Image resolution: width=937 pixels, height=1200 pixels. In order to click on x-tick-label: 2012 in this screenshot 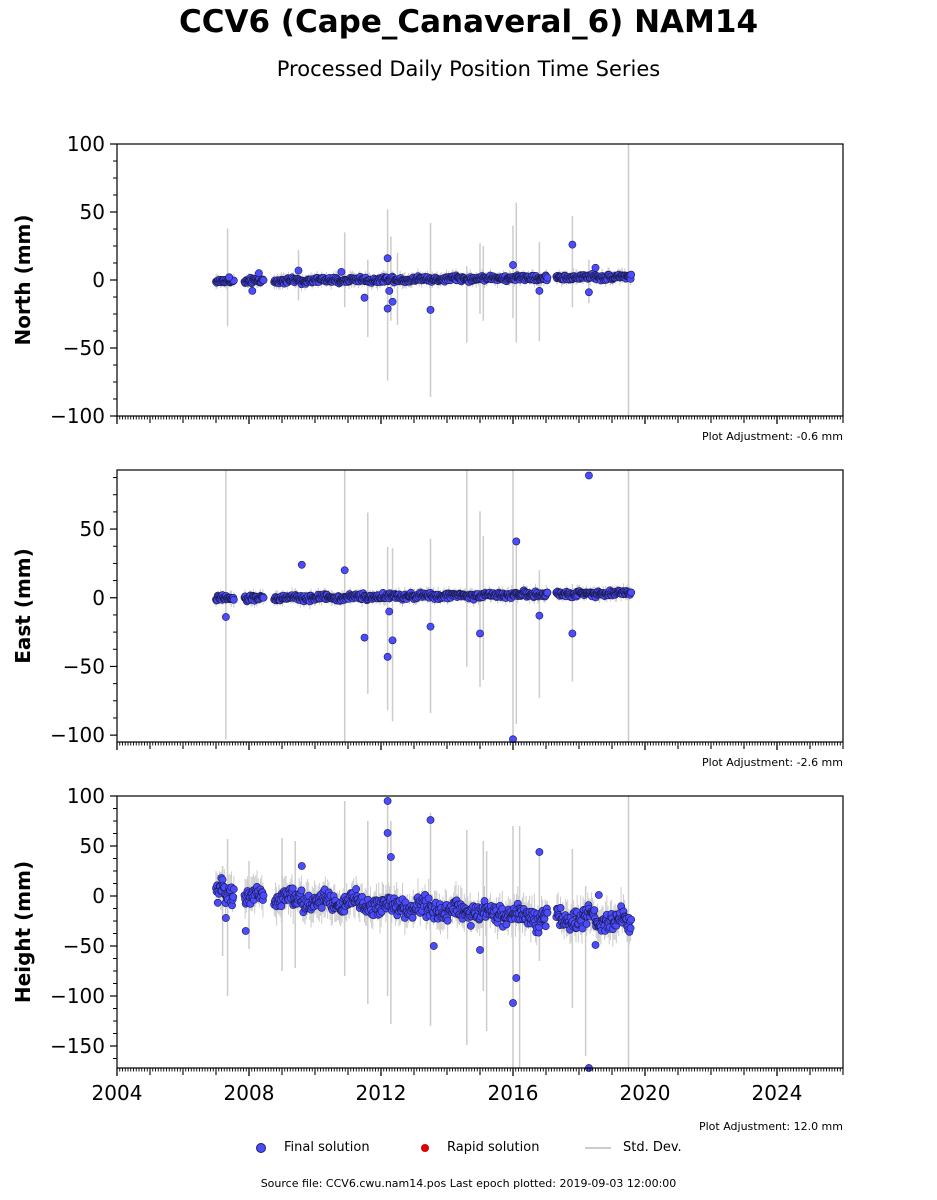, I will do `click(381, 1093)`.